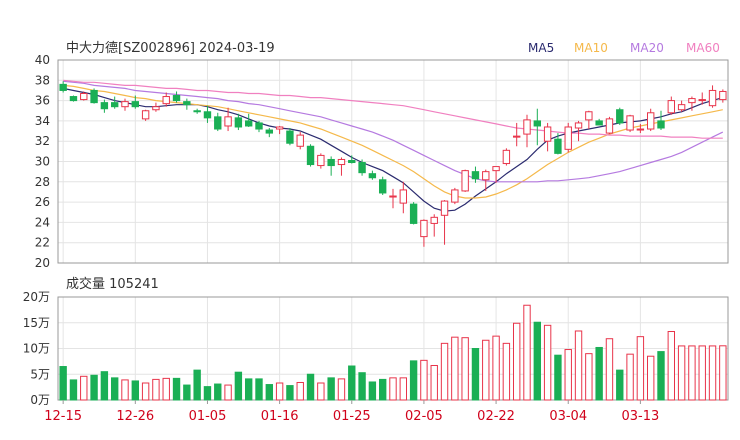  Describe the element at coordinates (36, 297) in the screenshot. I see `volume-tick-label: 20万` at that location.